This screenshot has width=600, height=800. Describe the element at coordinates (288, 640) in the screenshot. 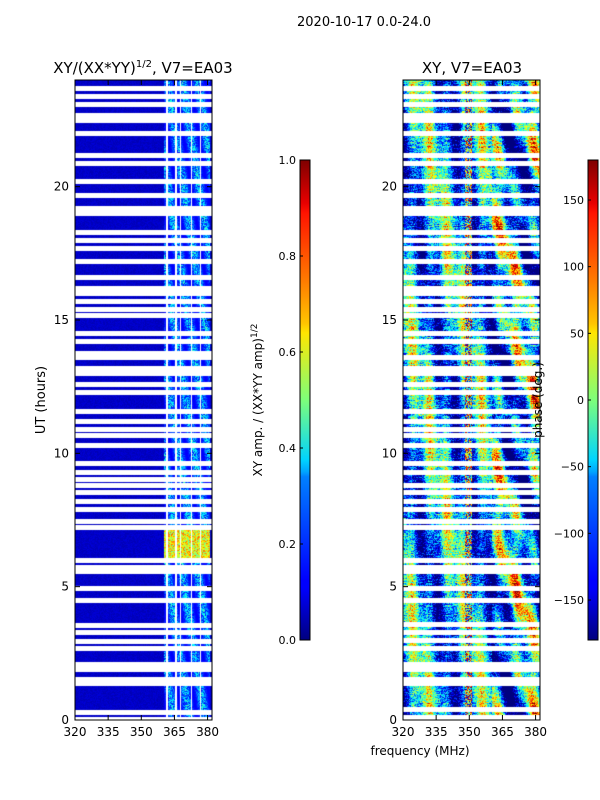

I see `amplitude-colorbar-tick-label: 0.0` at that location.